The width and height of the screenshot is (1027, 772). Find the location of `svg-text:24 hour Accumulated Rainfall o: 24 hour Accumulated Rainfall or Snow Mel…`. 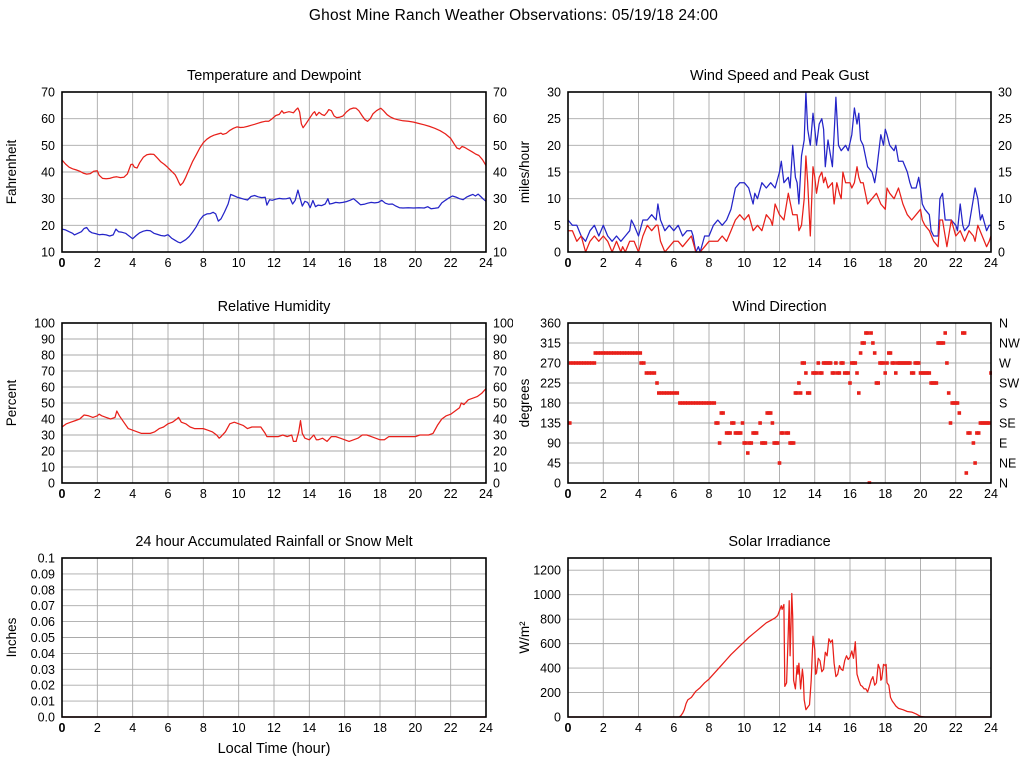

svg-text:24 hour Accumulated Rainfall o: 24 hour Accumulated Rainfall or Snow Mel… is located at coordinates (273, 542).